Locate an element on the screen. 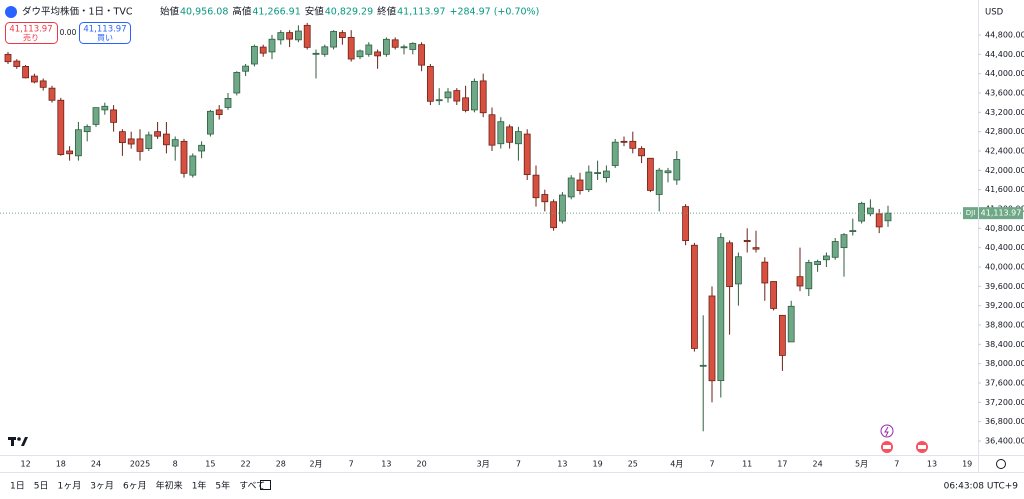 The image size is (1024, 499). range-buttons: 1日 5日 1ヶ月 3ヶ月 6ヶ月 年初来 1年 5年 すべて is located at coordinates (137, 486).